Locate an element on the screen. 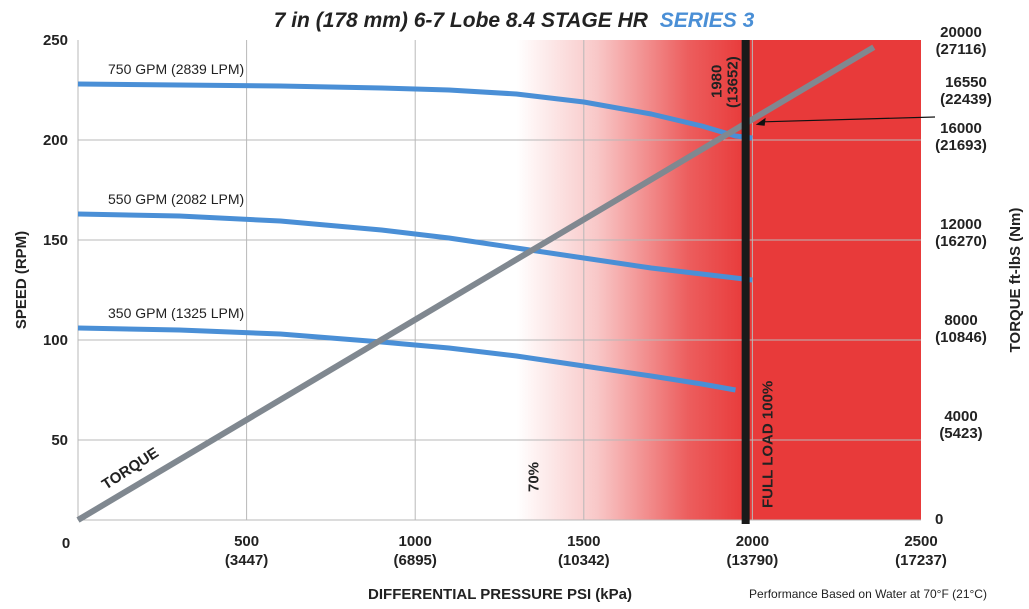 Image resolution: width=1029 pixels, height=609 pixels. y-right-tick-sub-label: (5423) is located at coordinates (960, 433).